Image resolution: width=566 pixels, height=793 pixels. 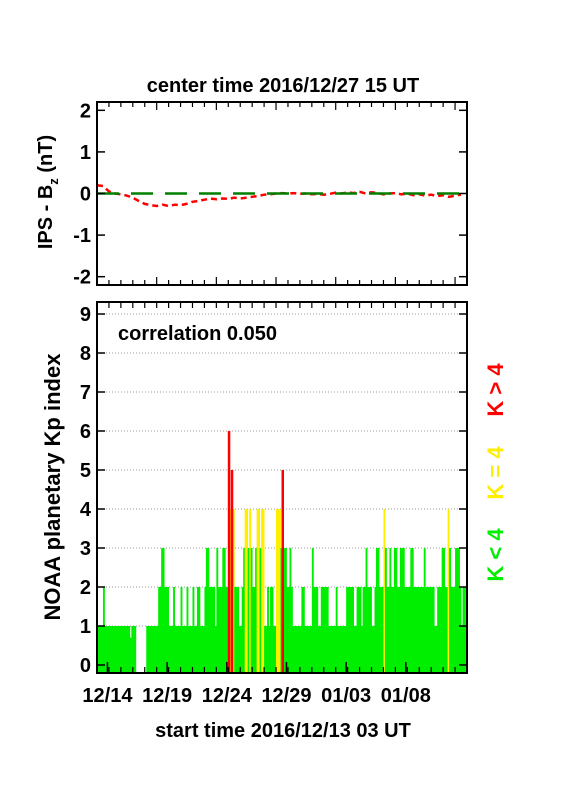 What do you see at coordinates (406, 696) in the screenshot?
I see `kp-x-tick-label: 01/08` at bounding box center [406, 696].